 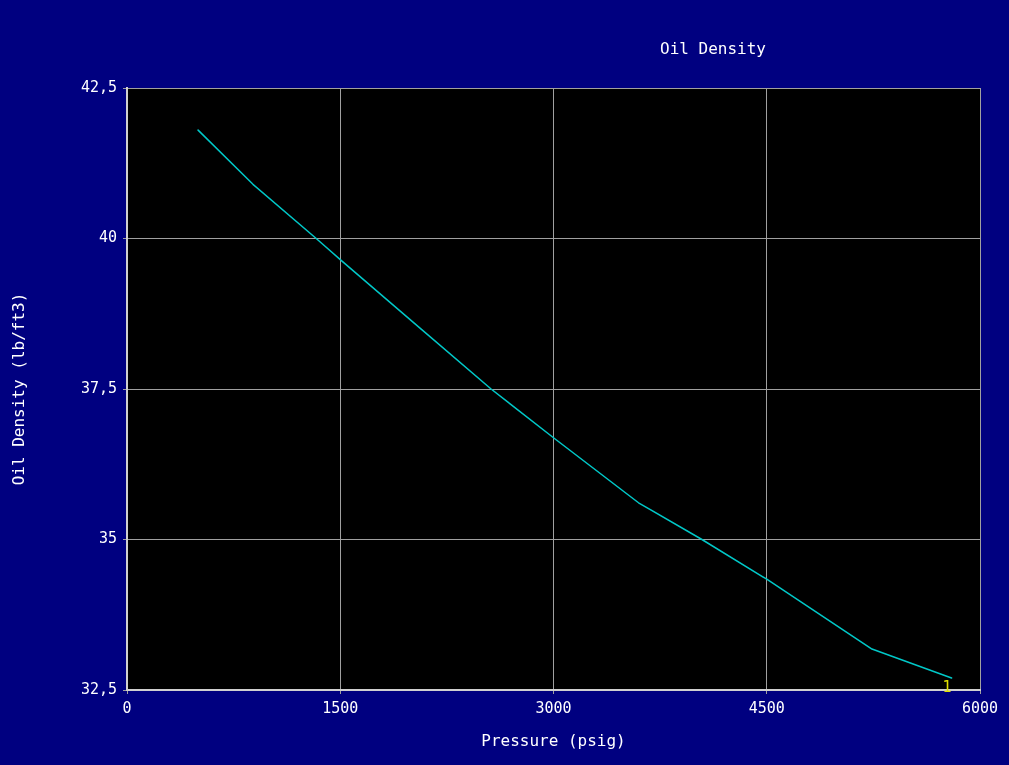 What do you see at coordinates (766, 707) in the screenshot?
I see `x-tick-label: 4500` at bounding box center [766, 707].